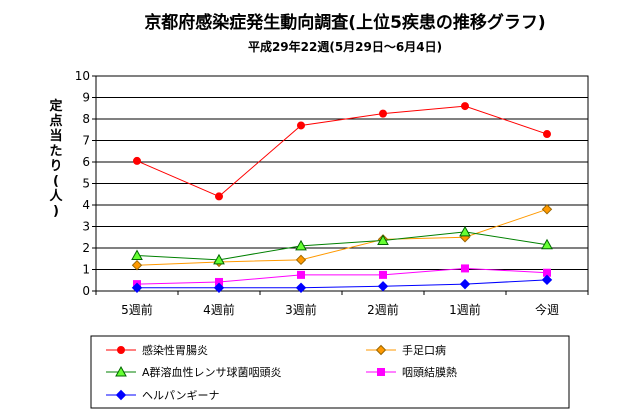  What do you see at coordinates (383, 309) in the screenshot?
I see `x-tick-label: 2週前` at bounding box center [383, 309].